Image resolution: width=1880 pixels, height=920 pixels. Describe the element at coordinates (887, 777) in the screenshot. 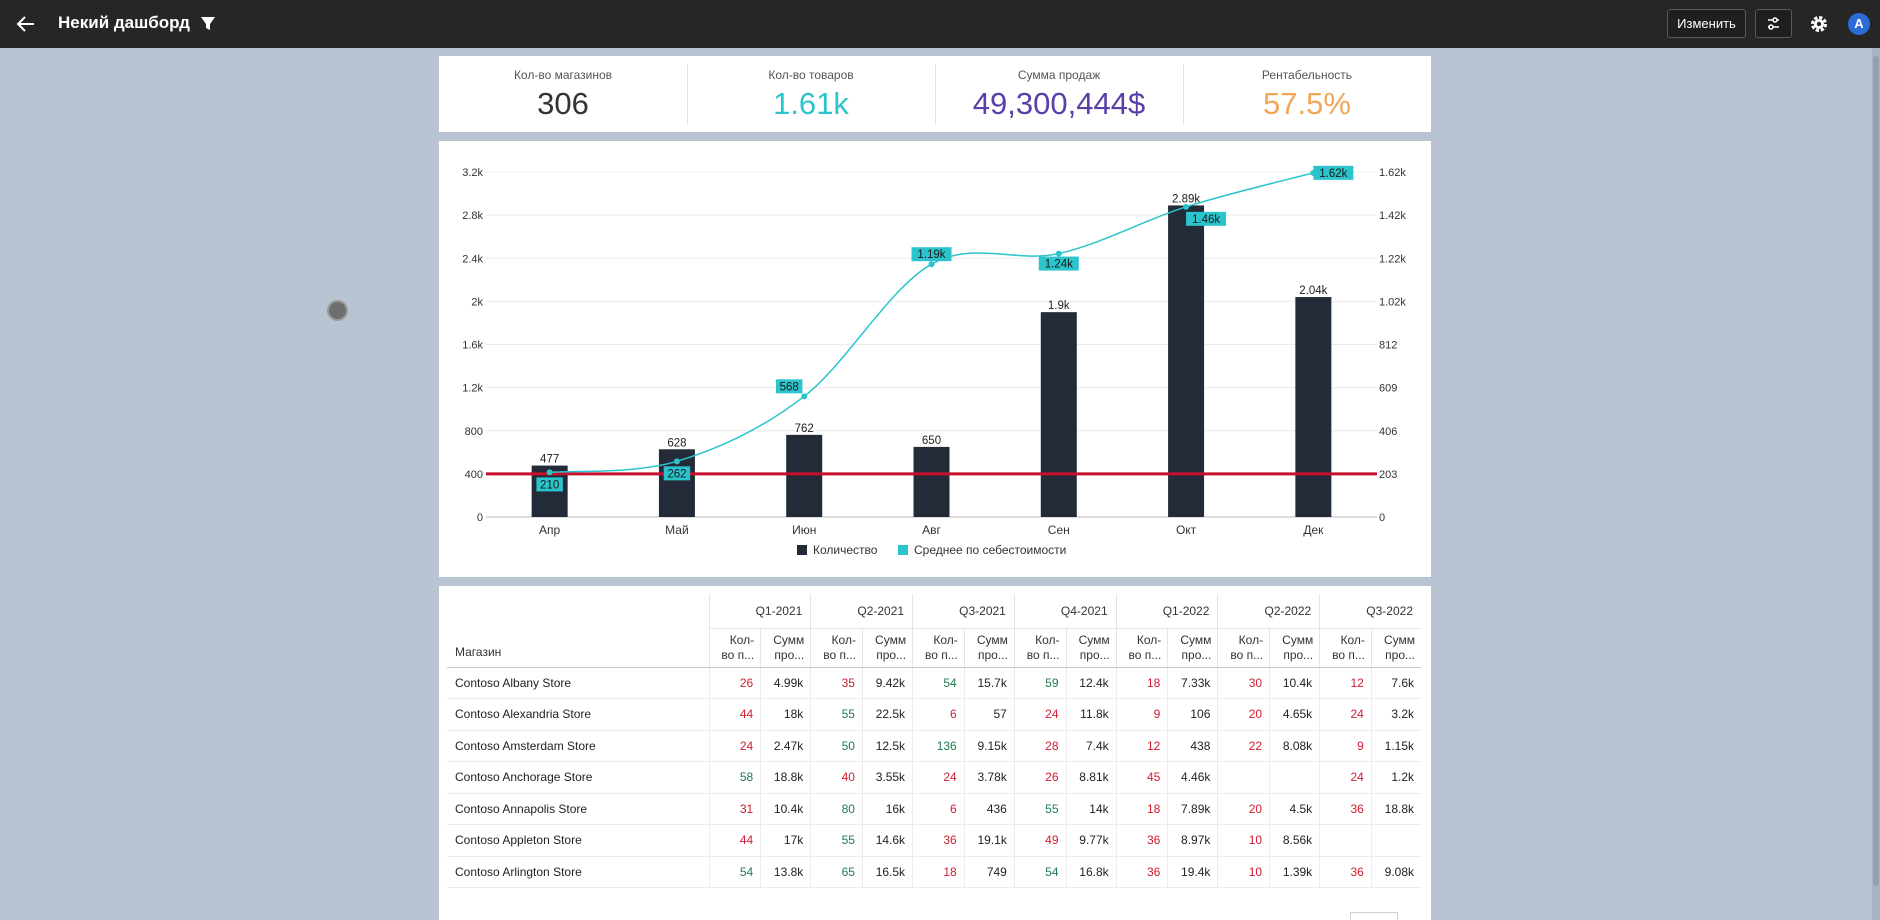

I see `sum-cell: 3.55k` at that location.